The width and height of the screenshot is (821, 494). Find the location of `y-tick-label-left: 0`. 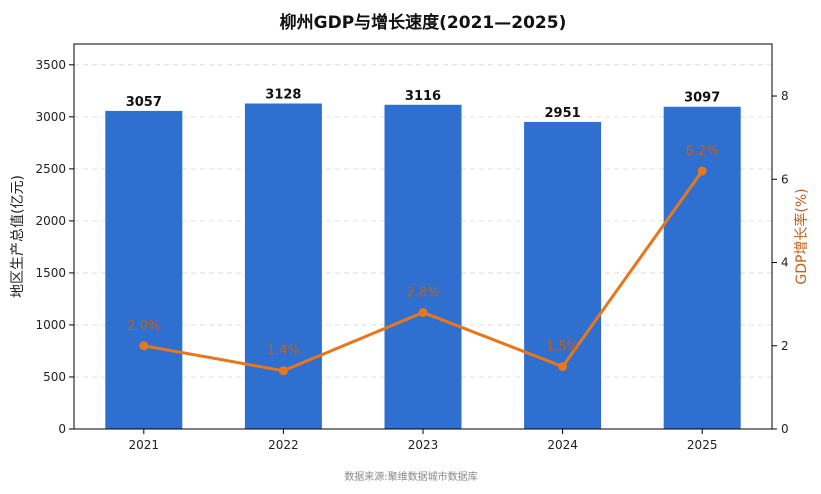

y-tick-label-left: 0 is located at coordinates (62, 429).